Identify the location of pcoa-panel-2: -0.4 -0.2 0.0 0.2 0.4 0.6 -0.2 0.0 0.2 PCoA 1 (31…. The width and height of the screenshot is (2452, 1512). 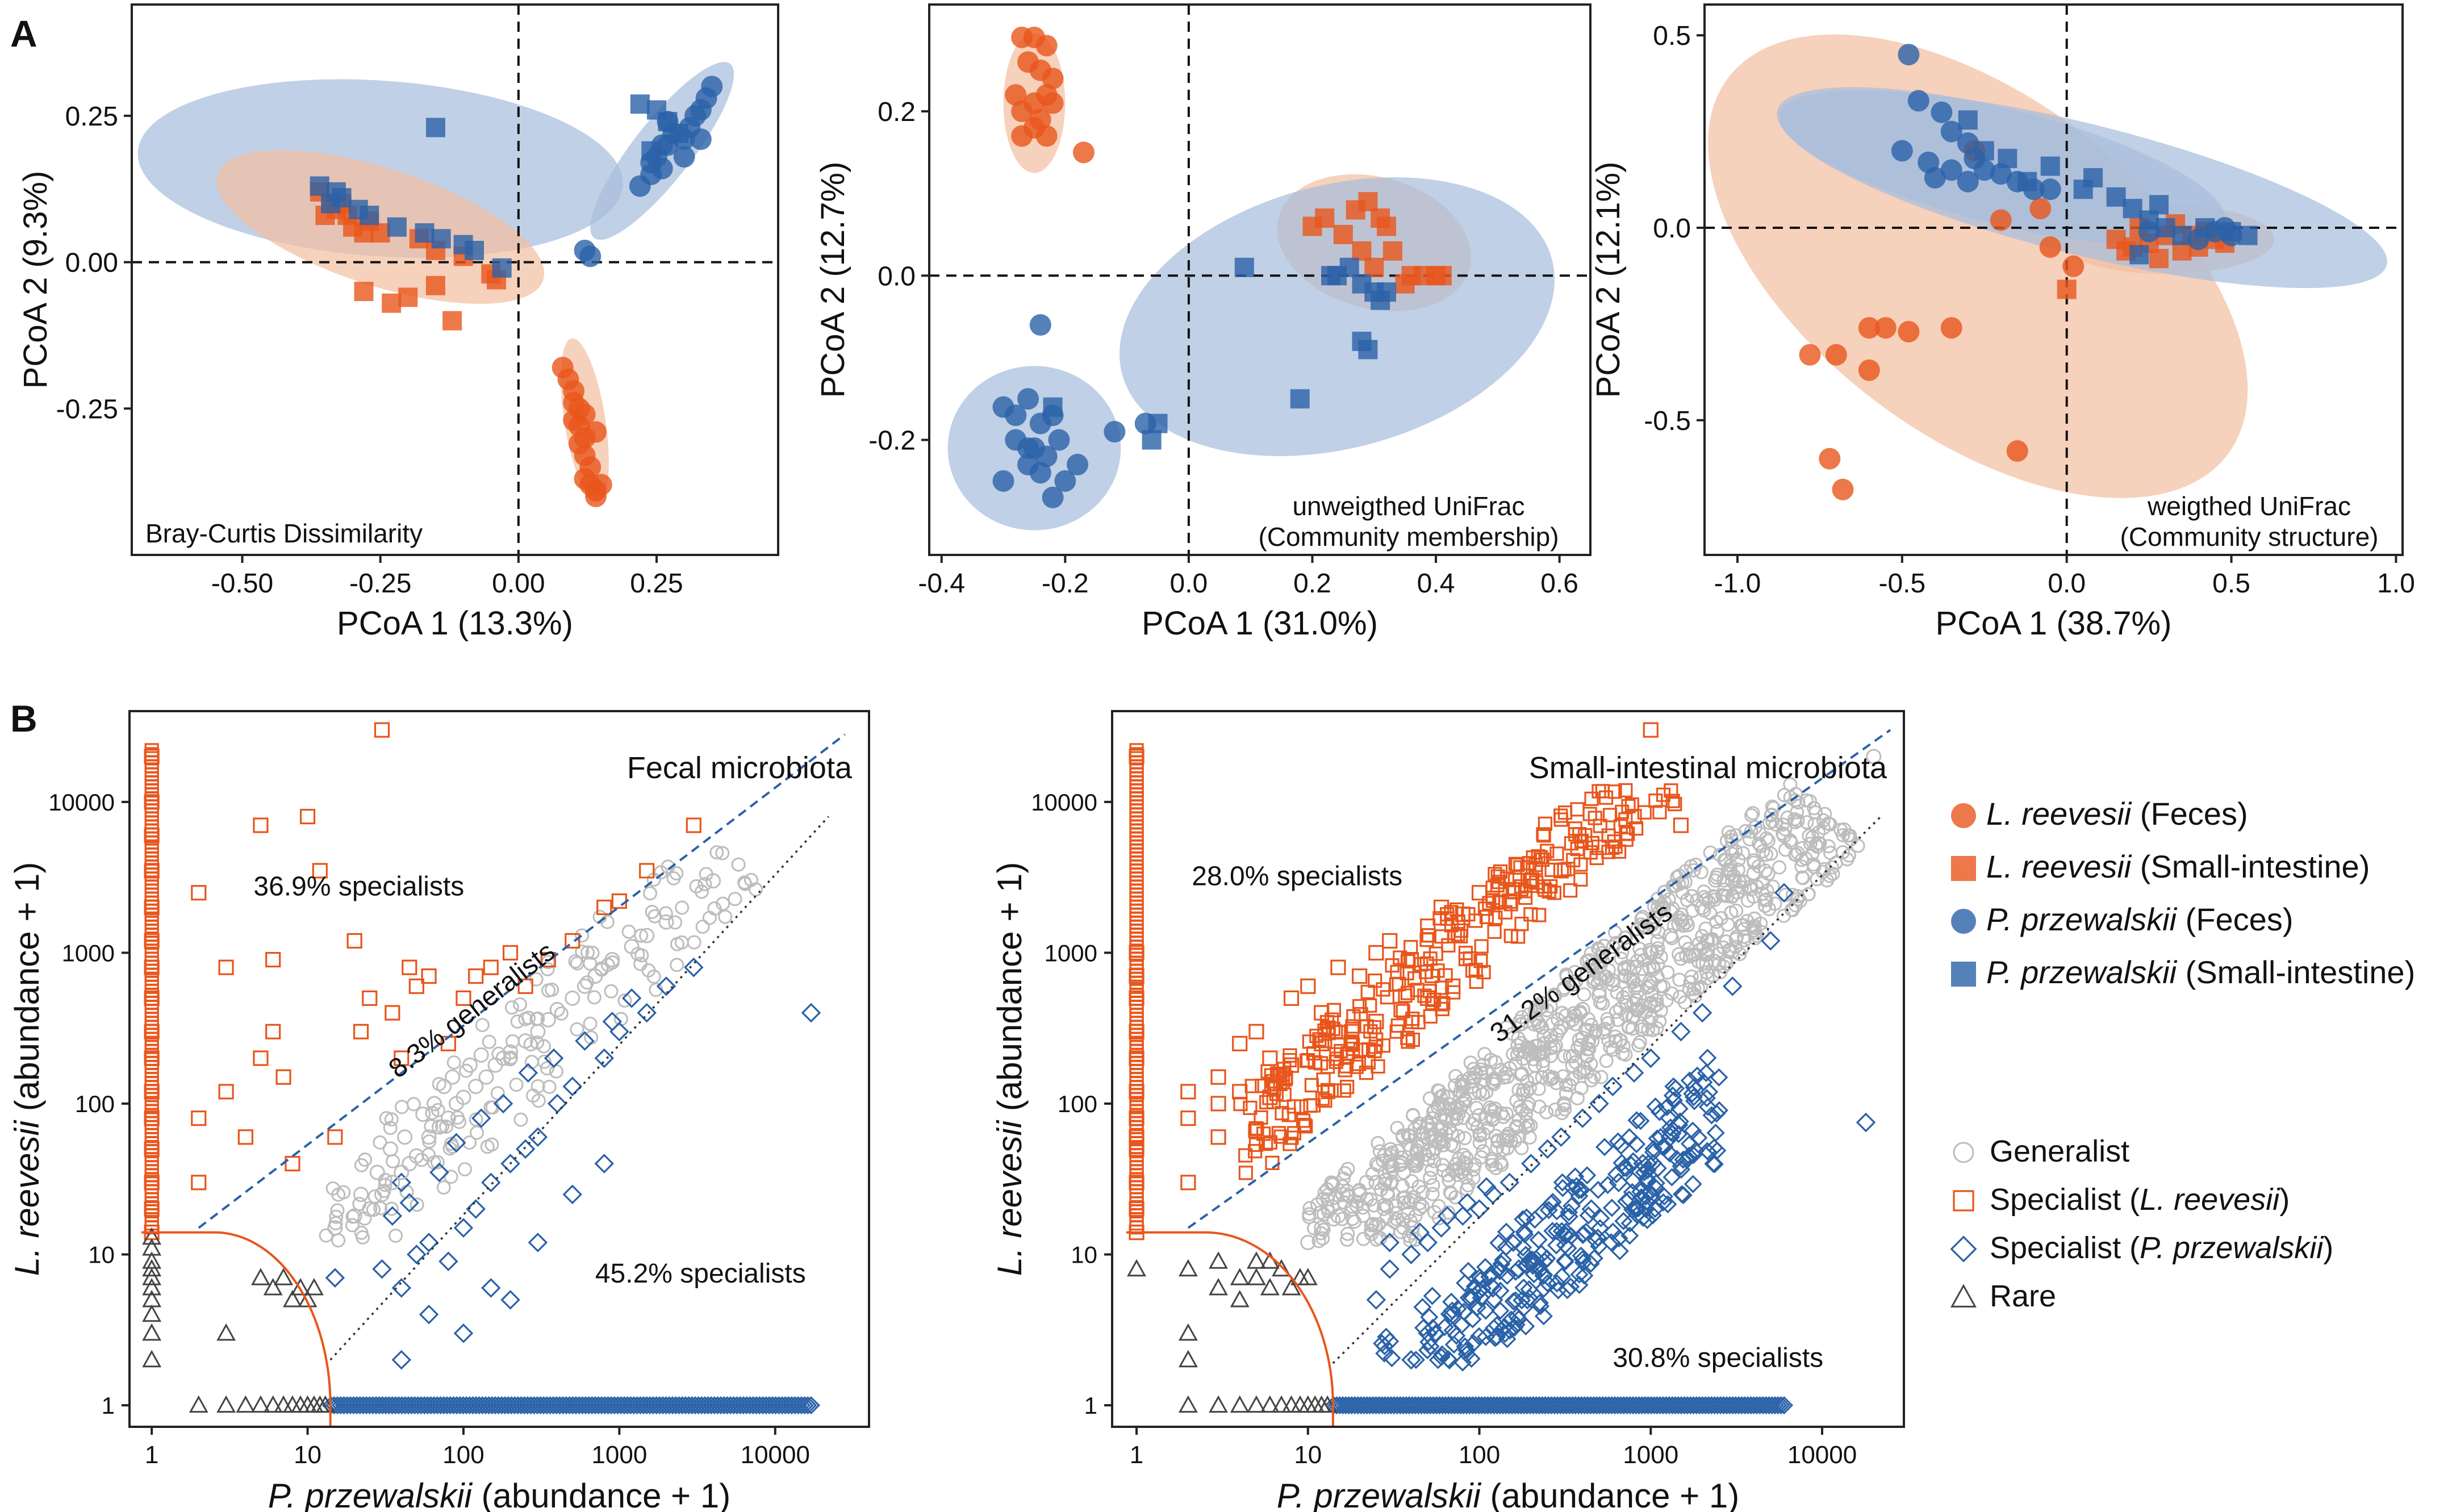
(1202, 322).